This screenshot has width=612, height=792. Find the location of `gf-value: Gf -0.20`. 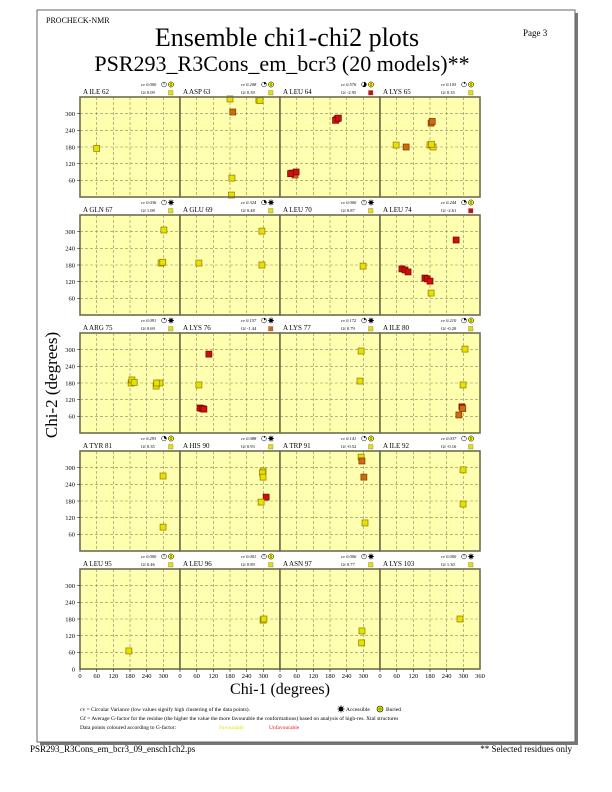

gf-value: Gf -0.20 is located at coordinates (449, 328).